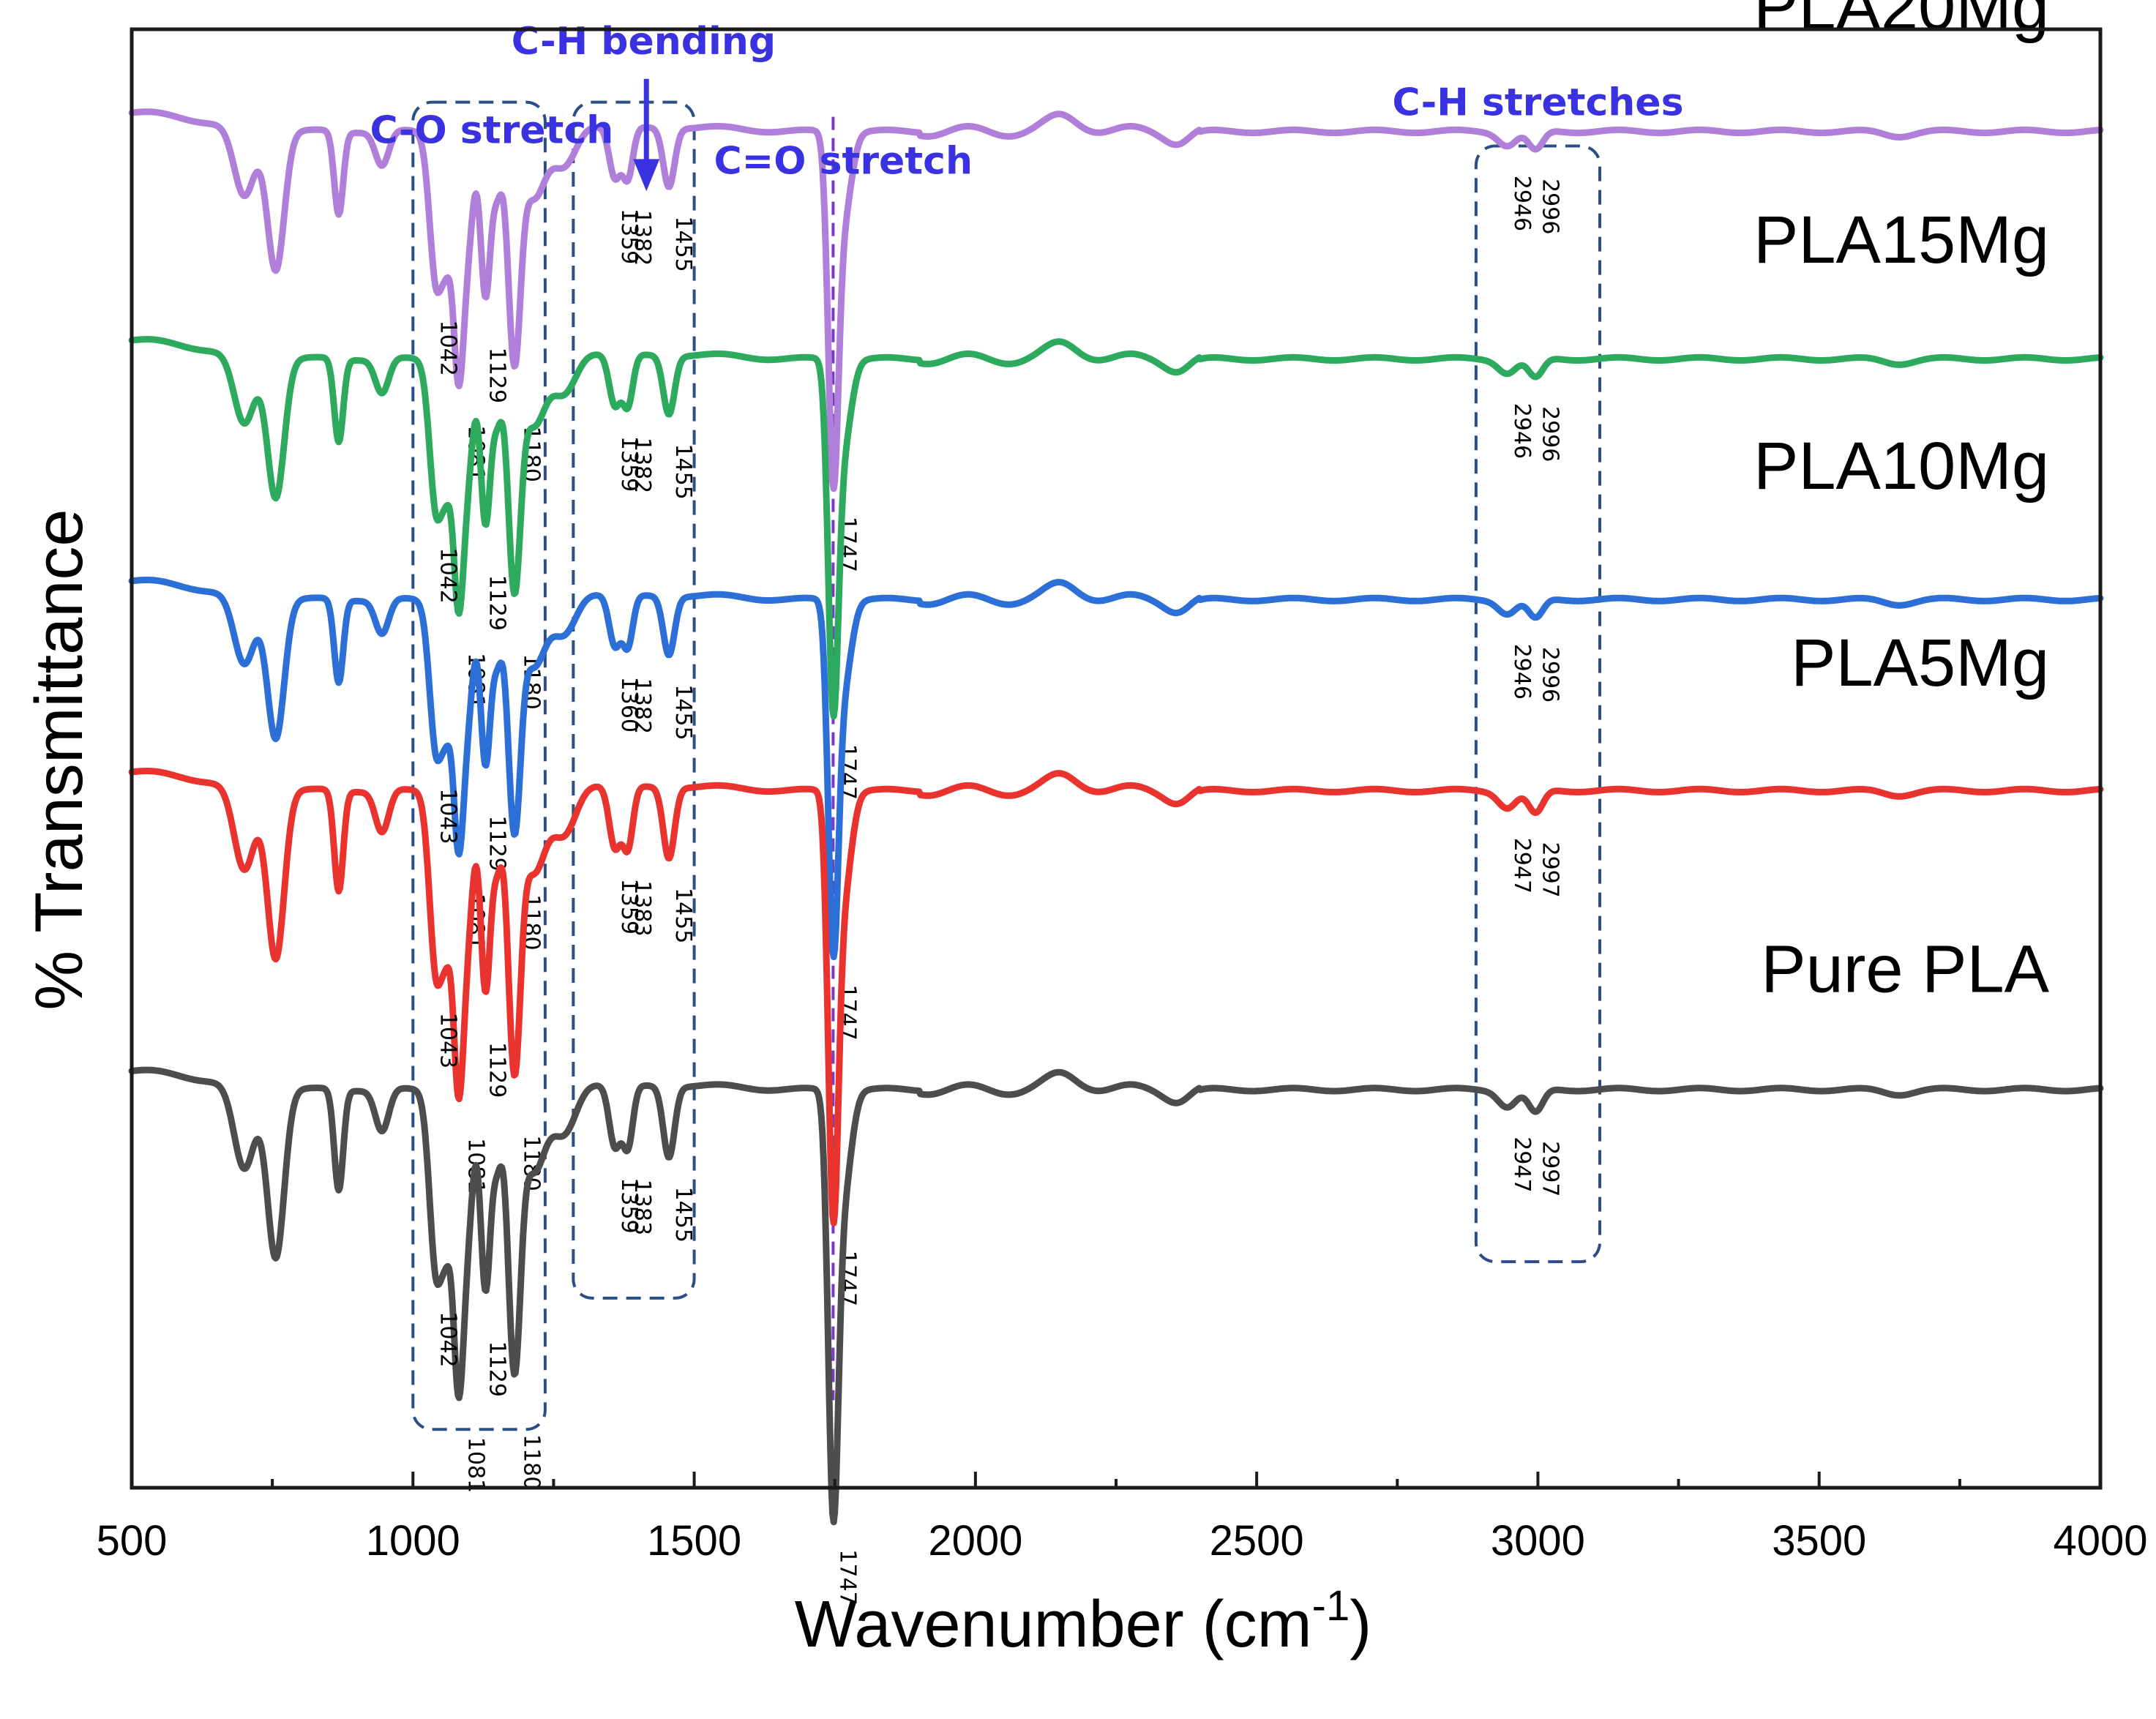  What do you see at coordinates (843, 161) in the screenshot?
I see `annotation-c-o-stretch: C=O stretch` at bounding box center [843, 161].